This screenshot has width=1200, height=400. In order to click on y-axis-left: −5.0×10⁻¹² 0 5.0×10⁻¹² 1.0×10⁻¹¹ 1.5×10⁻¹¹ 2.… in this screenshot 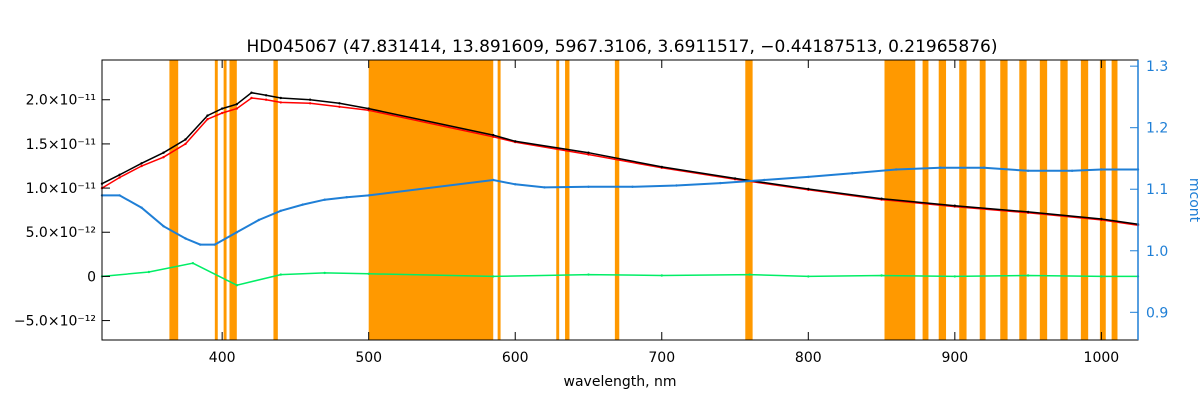, I will do `click(62, 211)`.